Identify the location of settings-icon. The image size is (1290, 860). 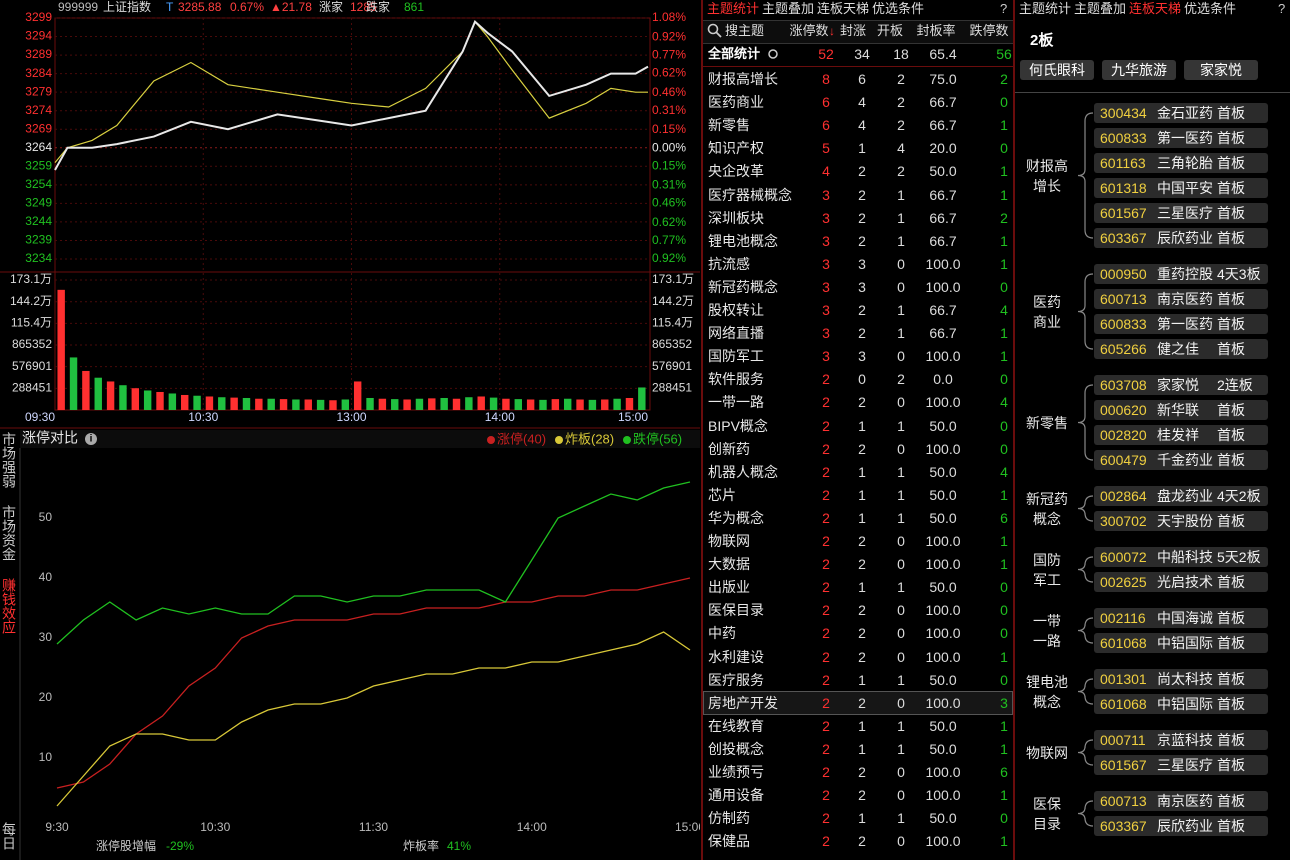
(773, 54).